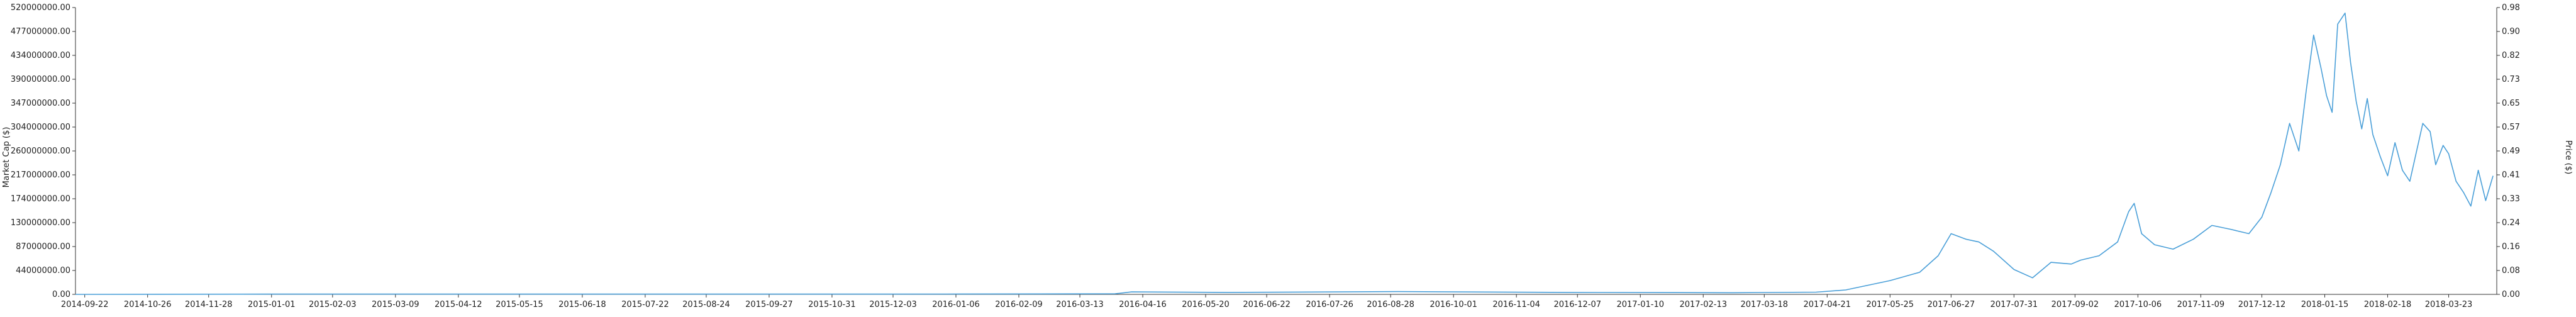  Describe the element at coordinates (645, 304) in the screenshot. I see `x-tick-label: 2015-07-22` at that location.